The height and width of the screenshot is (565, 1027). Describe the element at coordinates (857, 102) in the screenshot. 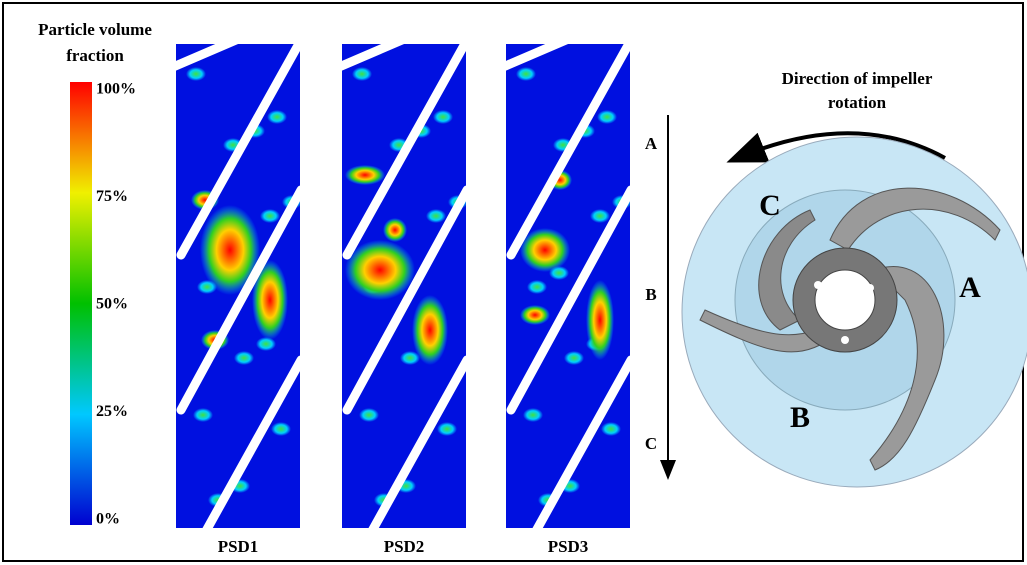

I see `impeller-caption: rotation` at that location.